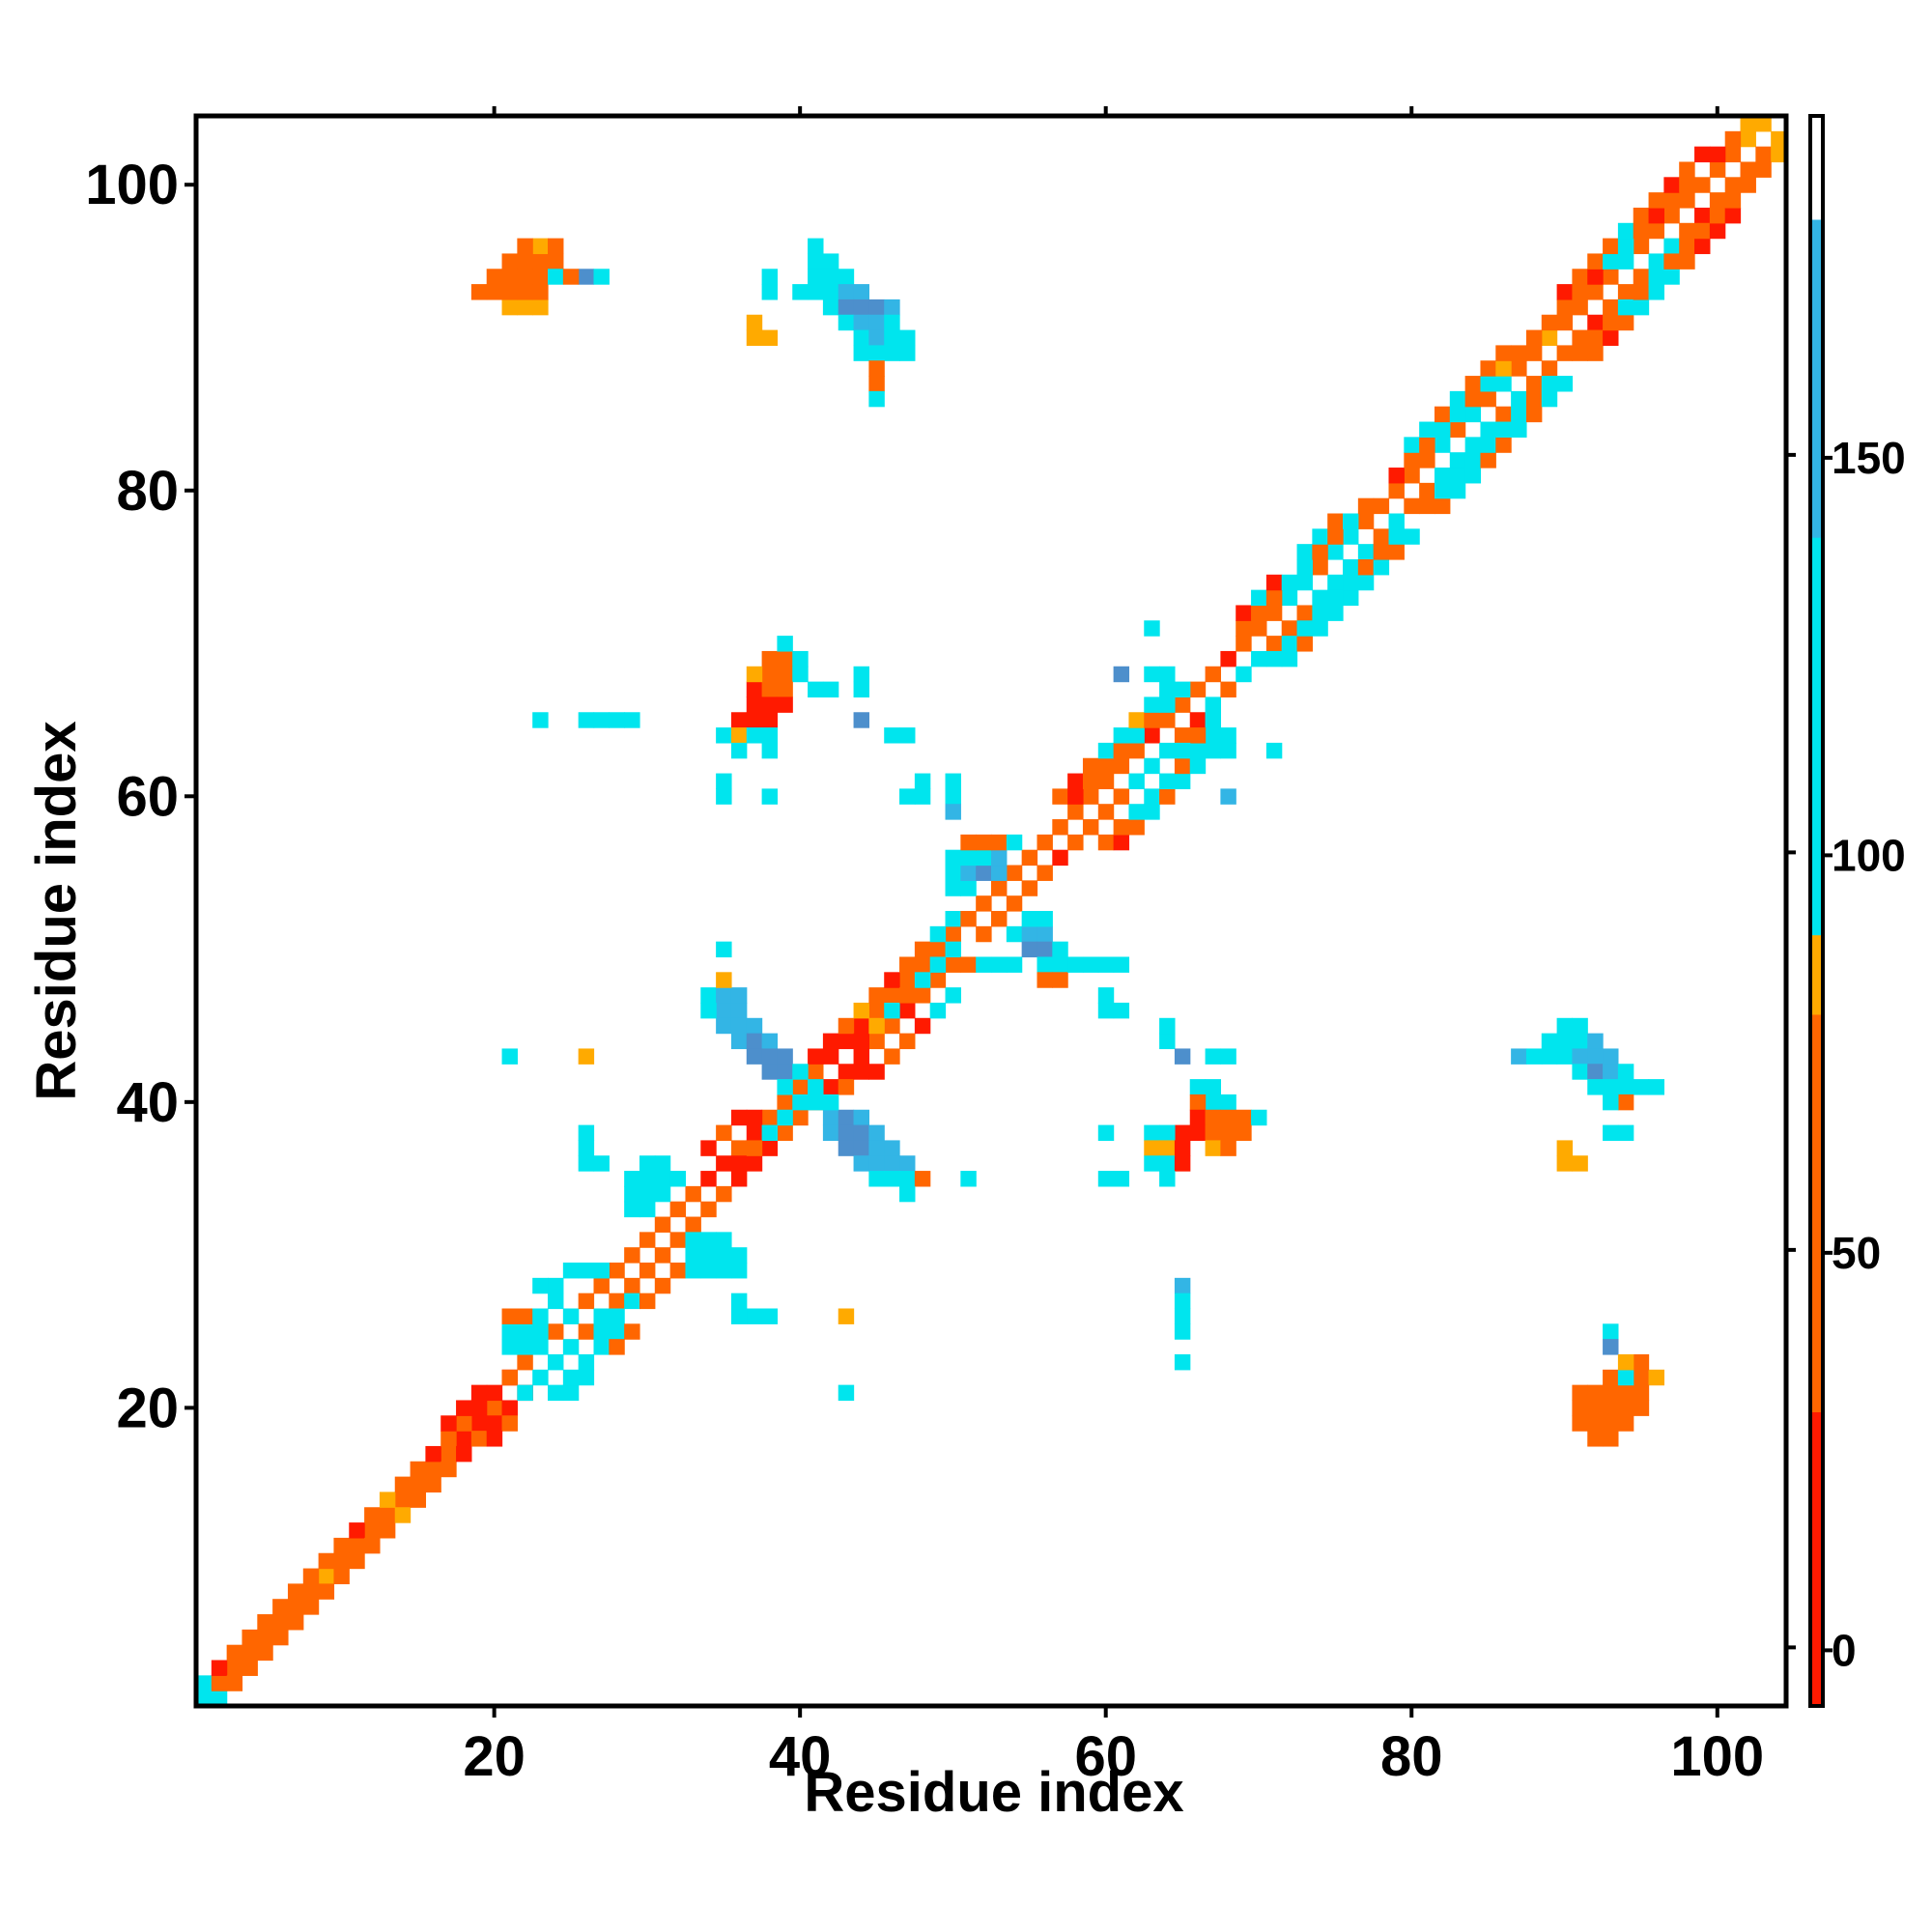 The image size is (1932, 1932). Describe the element at coordinates (1844, 1650) in the screenshot. I see `colorbar-tick-label: 0` at that location.